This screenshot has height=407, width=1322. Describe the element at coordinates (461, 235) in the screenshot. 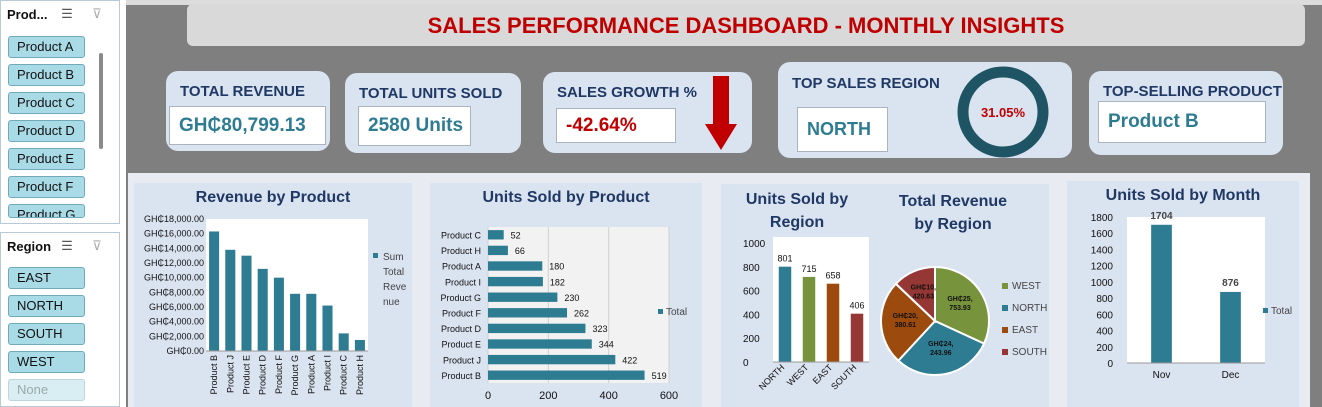

I see `y-tick-label: Product C` at that location.